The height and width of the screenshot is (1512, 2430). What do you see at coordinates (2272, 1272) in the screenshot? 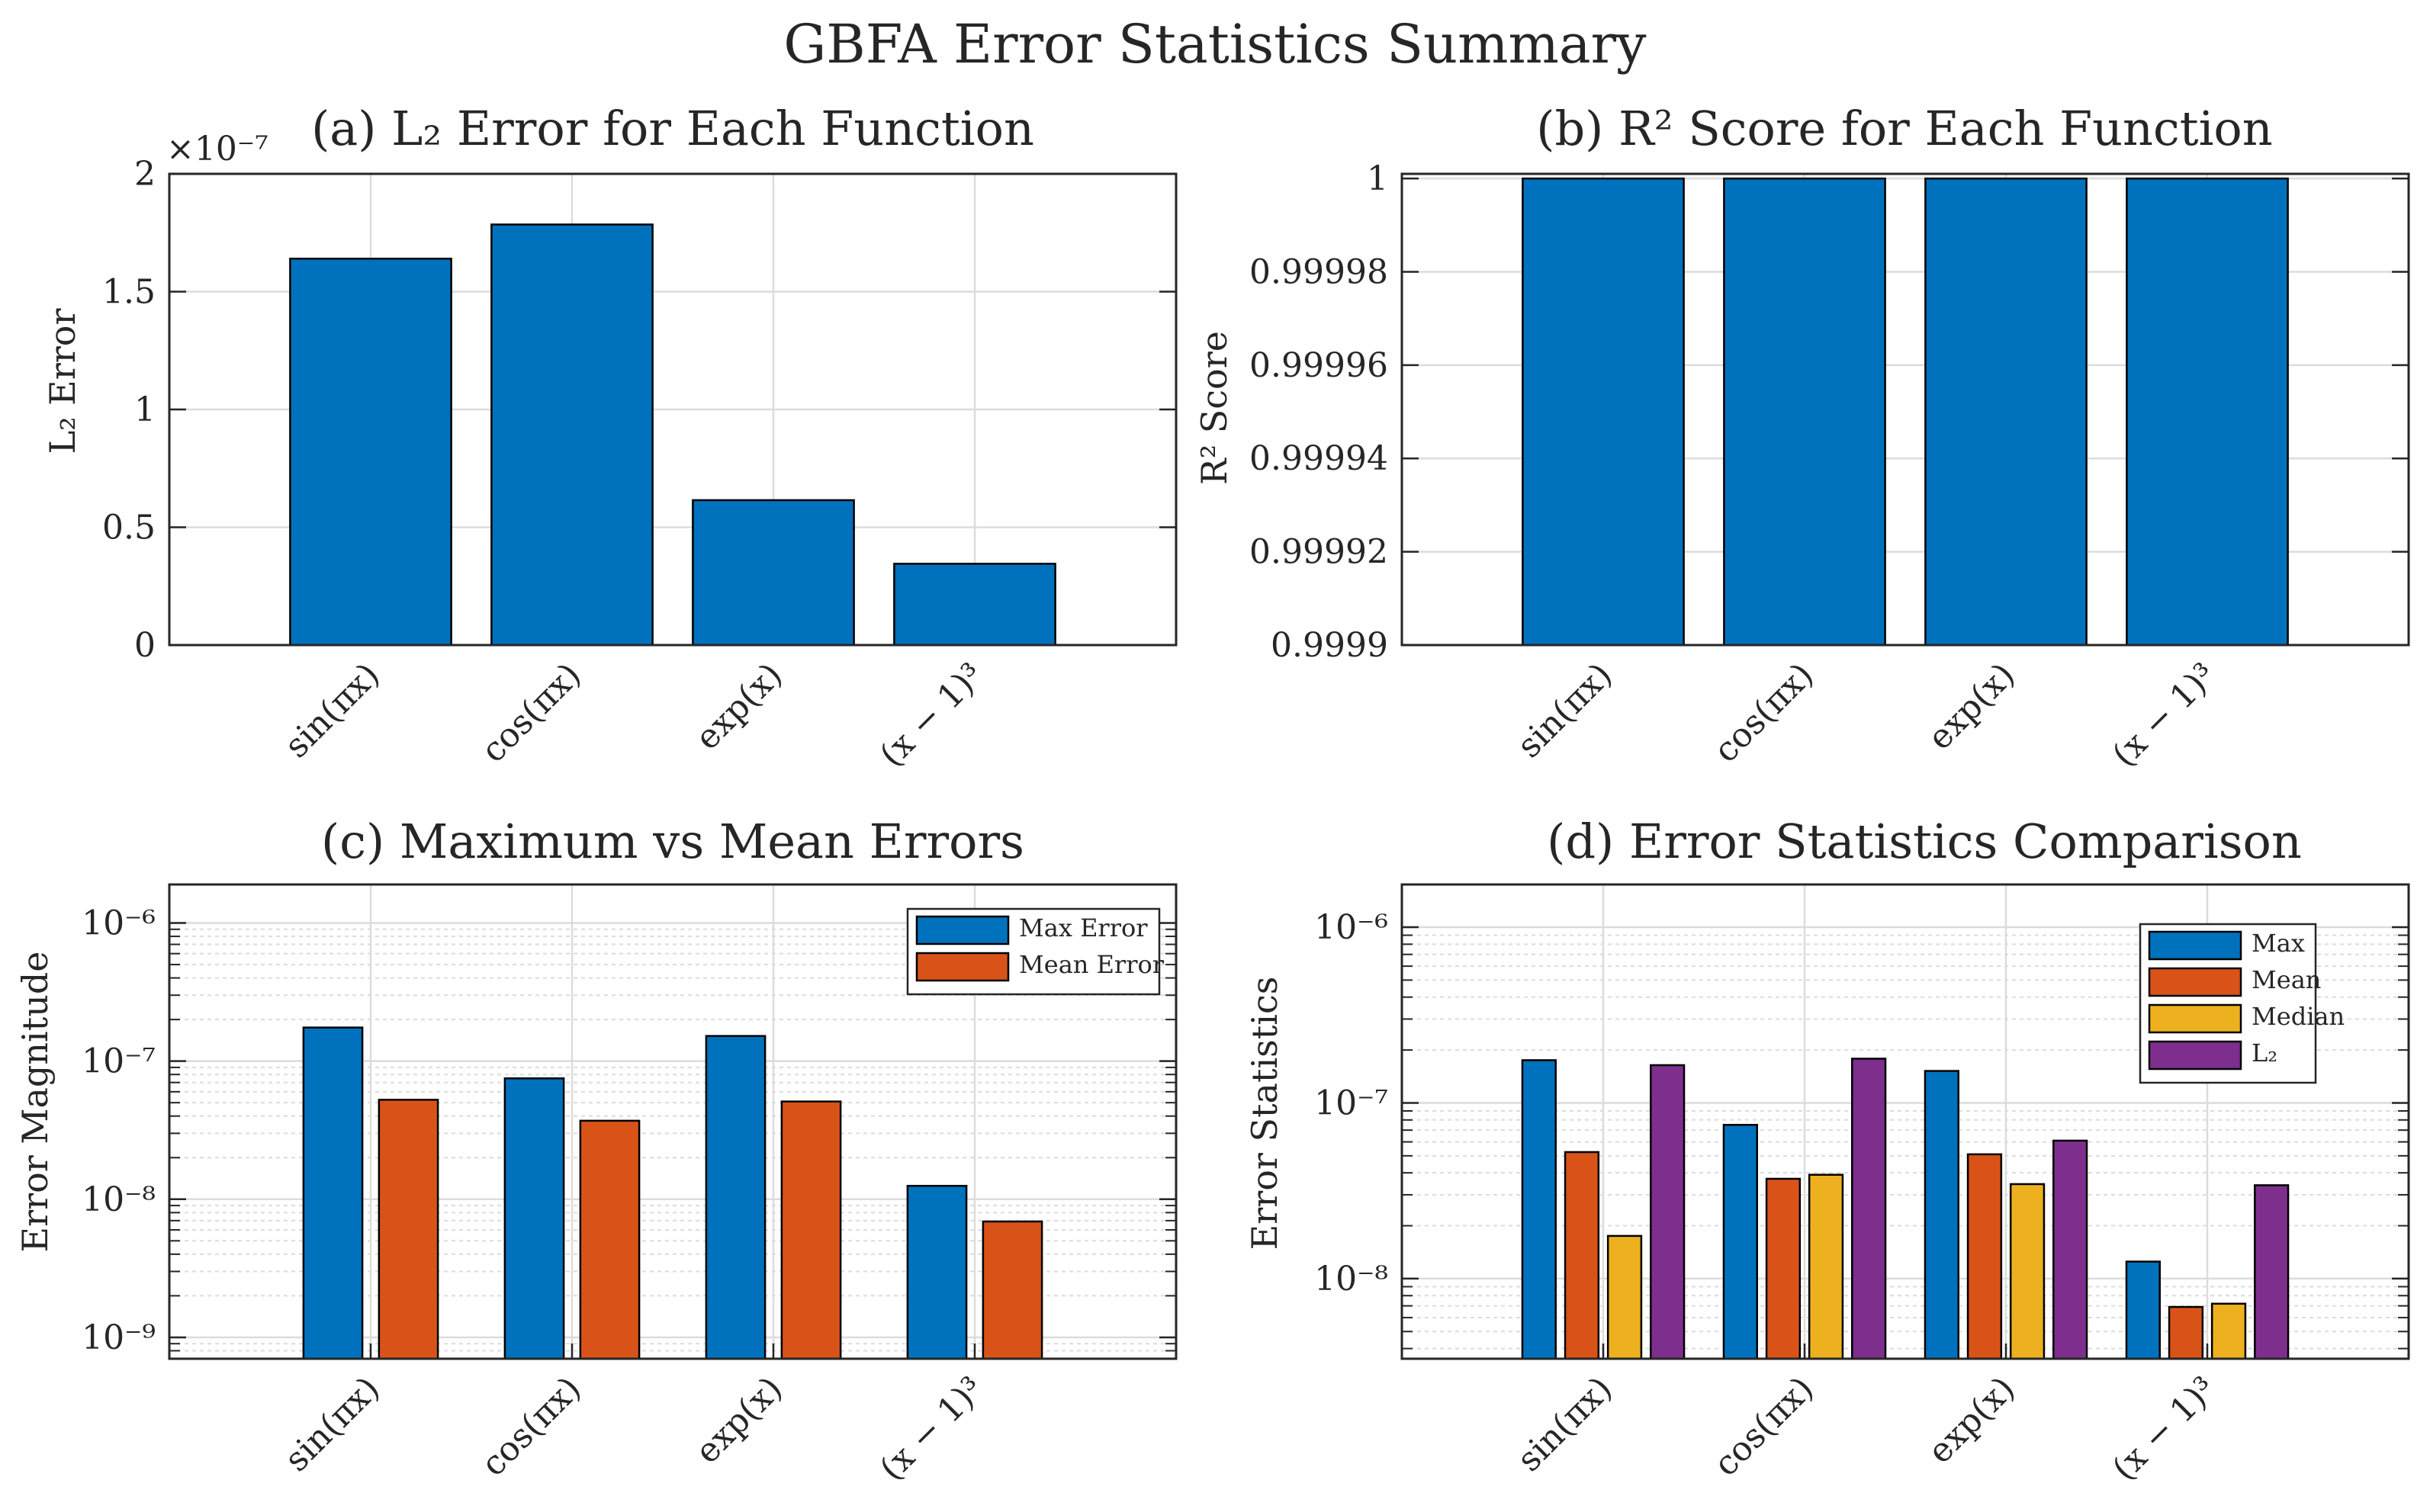
I see `bar-d-s3-c3` at bounding box center [2272, 1272].